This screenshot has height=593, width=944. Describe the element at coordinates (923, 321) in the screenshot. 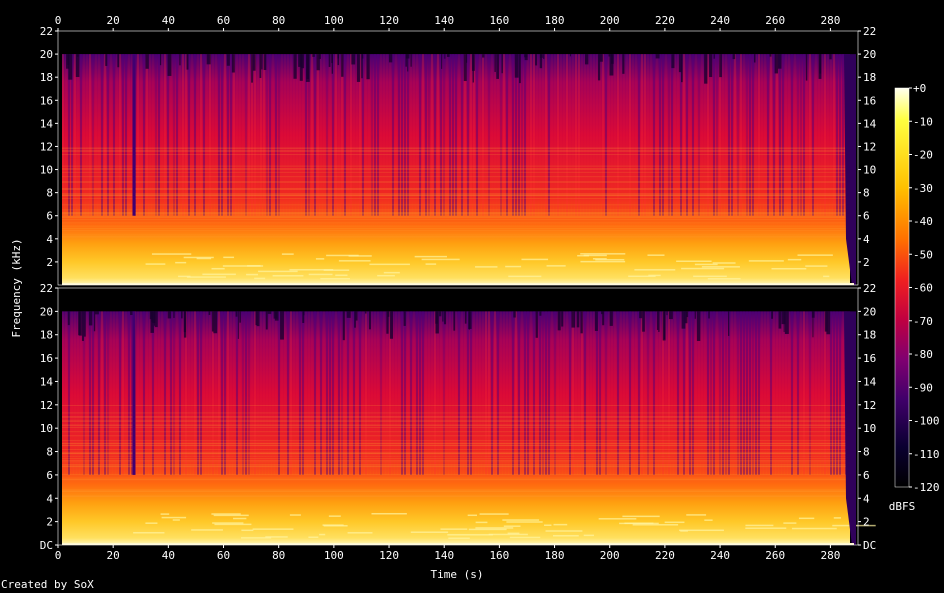

I see `colorbar-tick-label: -70` at that location.